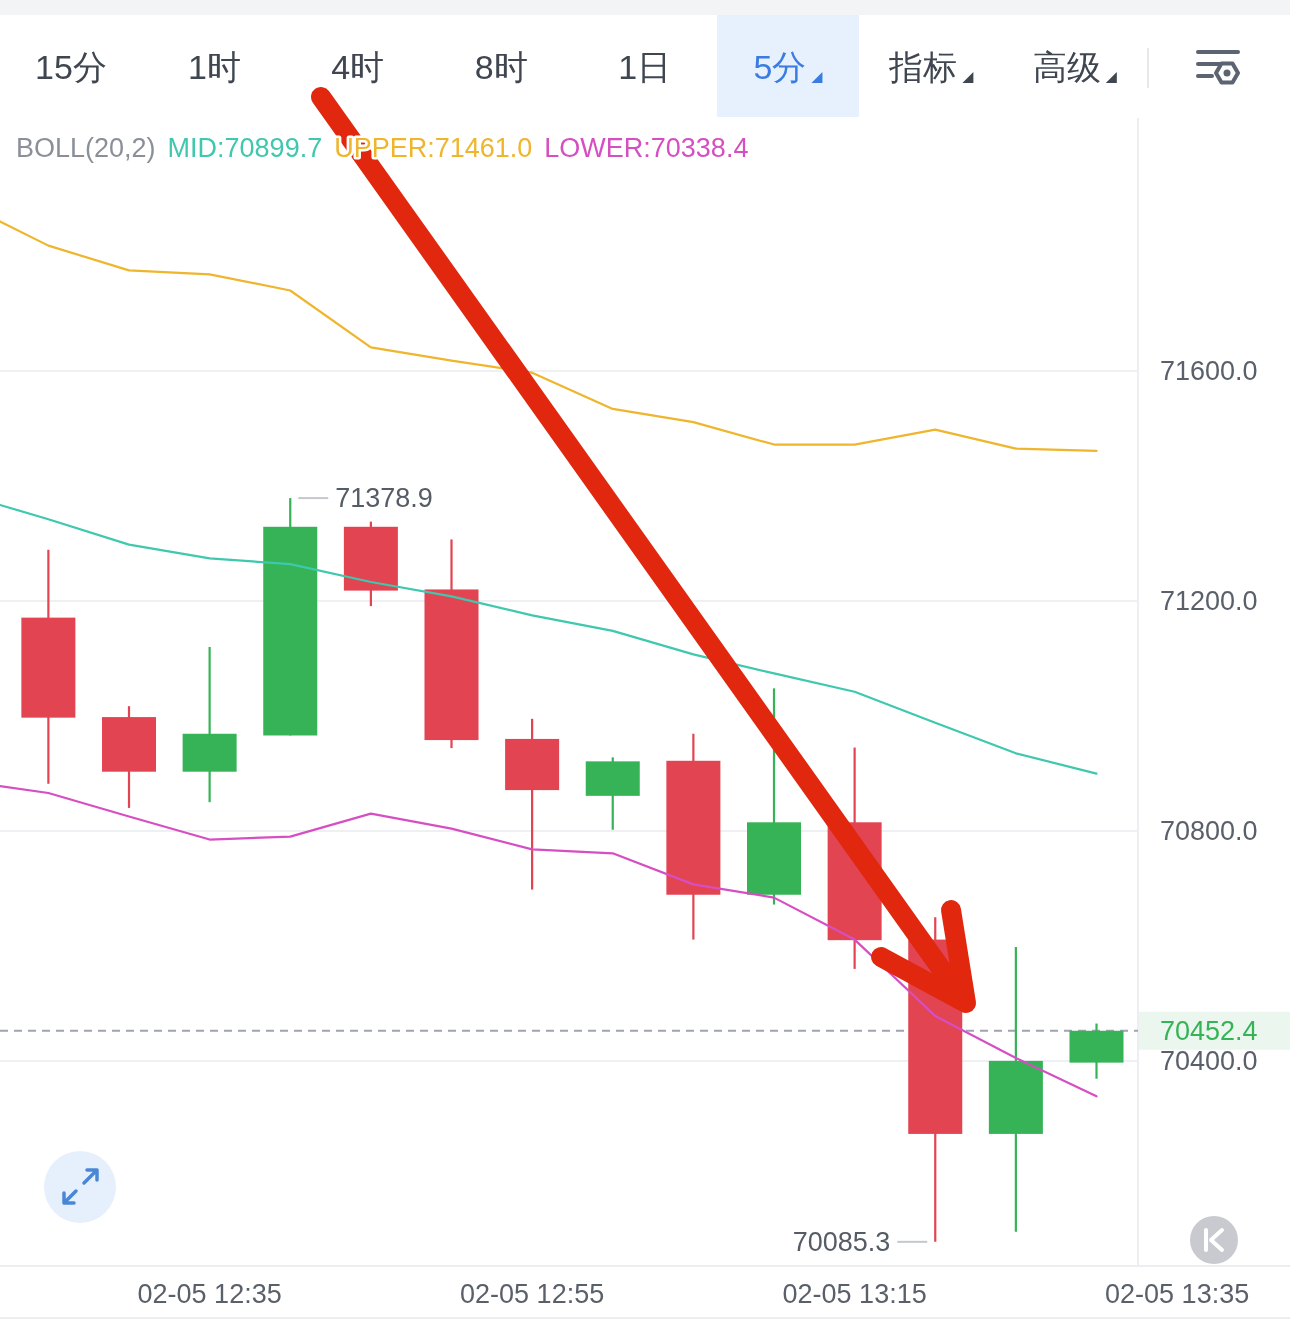 This screenshot has height=1335, width=1290. Describe the element at coordinates (780, 67) in the screenshot. I see `toolbar-tab-label: 5分` at that location.